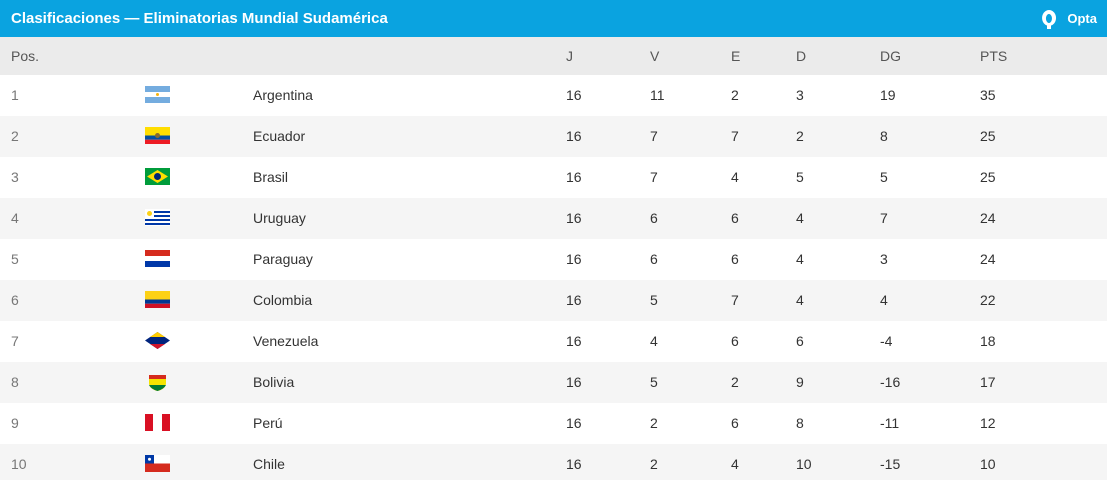 Image resolution: width=1107 pixels, height=480 pixels. Describe the element at coordinates (994, 56) in the screenshot. I see `column-header: PTS` at that location.